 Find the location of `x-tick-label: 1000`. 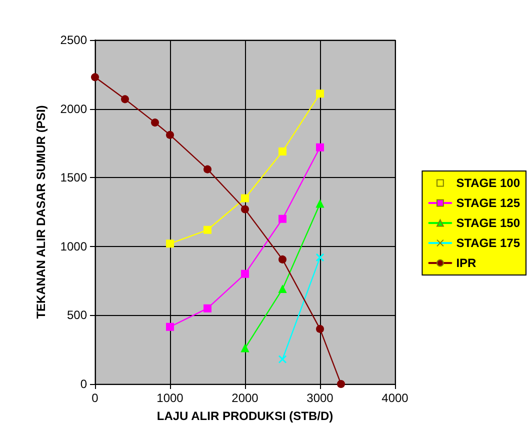

x-tick-label: 1000 is located at coordinates (170, 398).